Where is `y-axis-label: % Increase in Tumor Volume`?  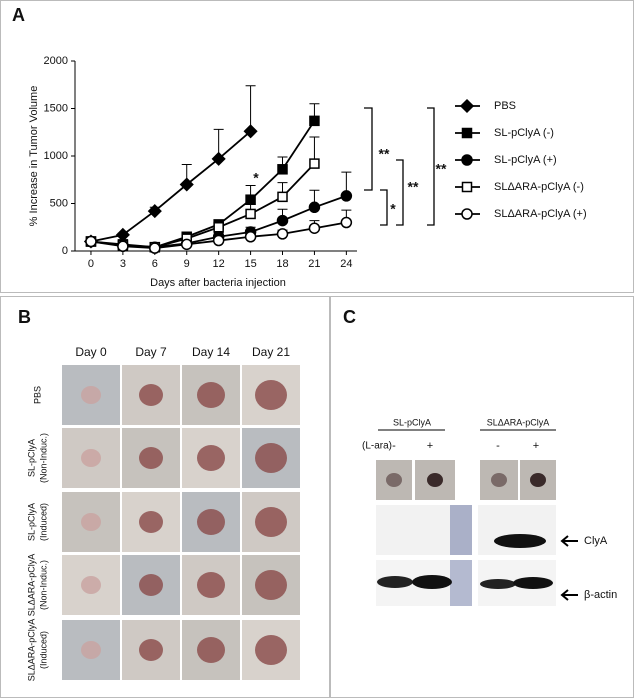
y-axis-label: % Increase in Tumor Volume is located at coordinates (34, 156).